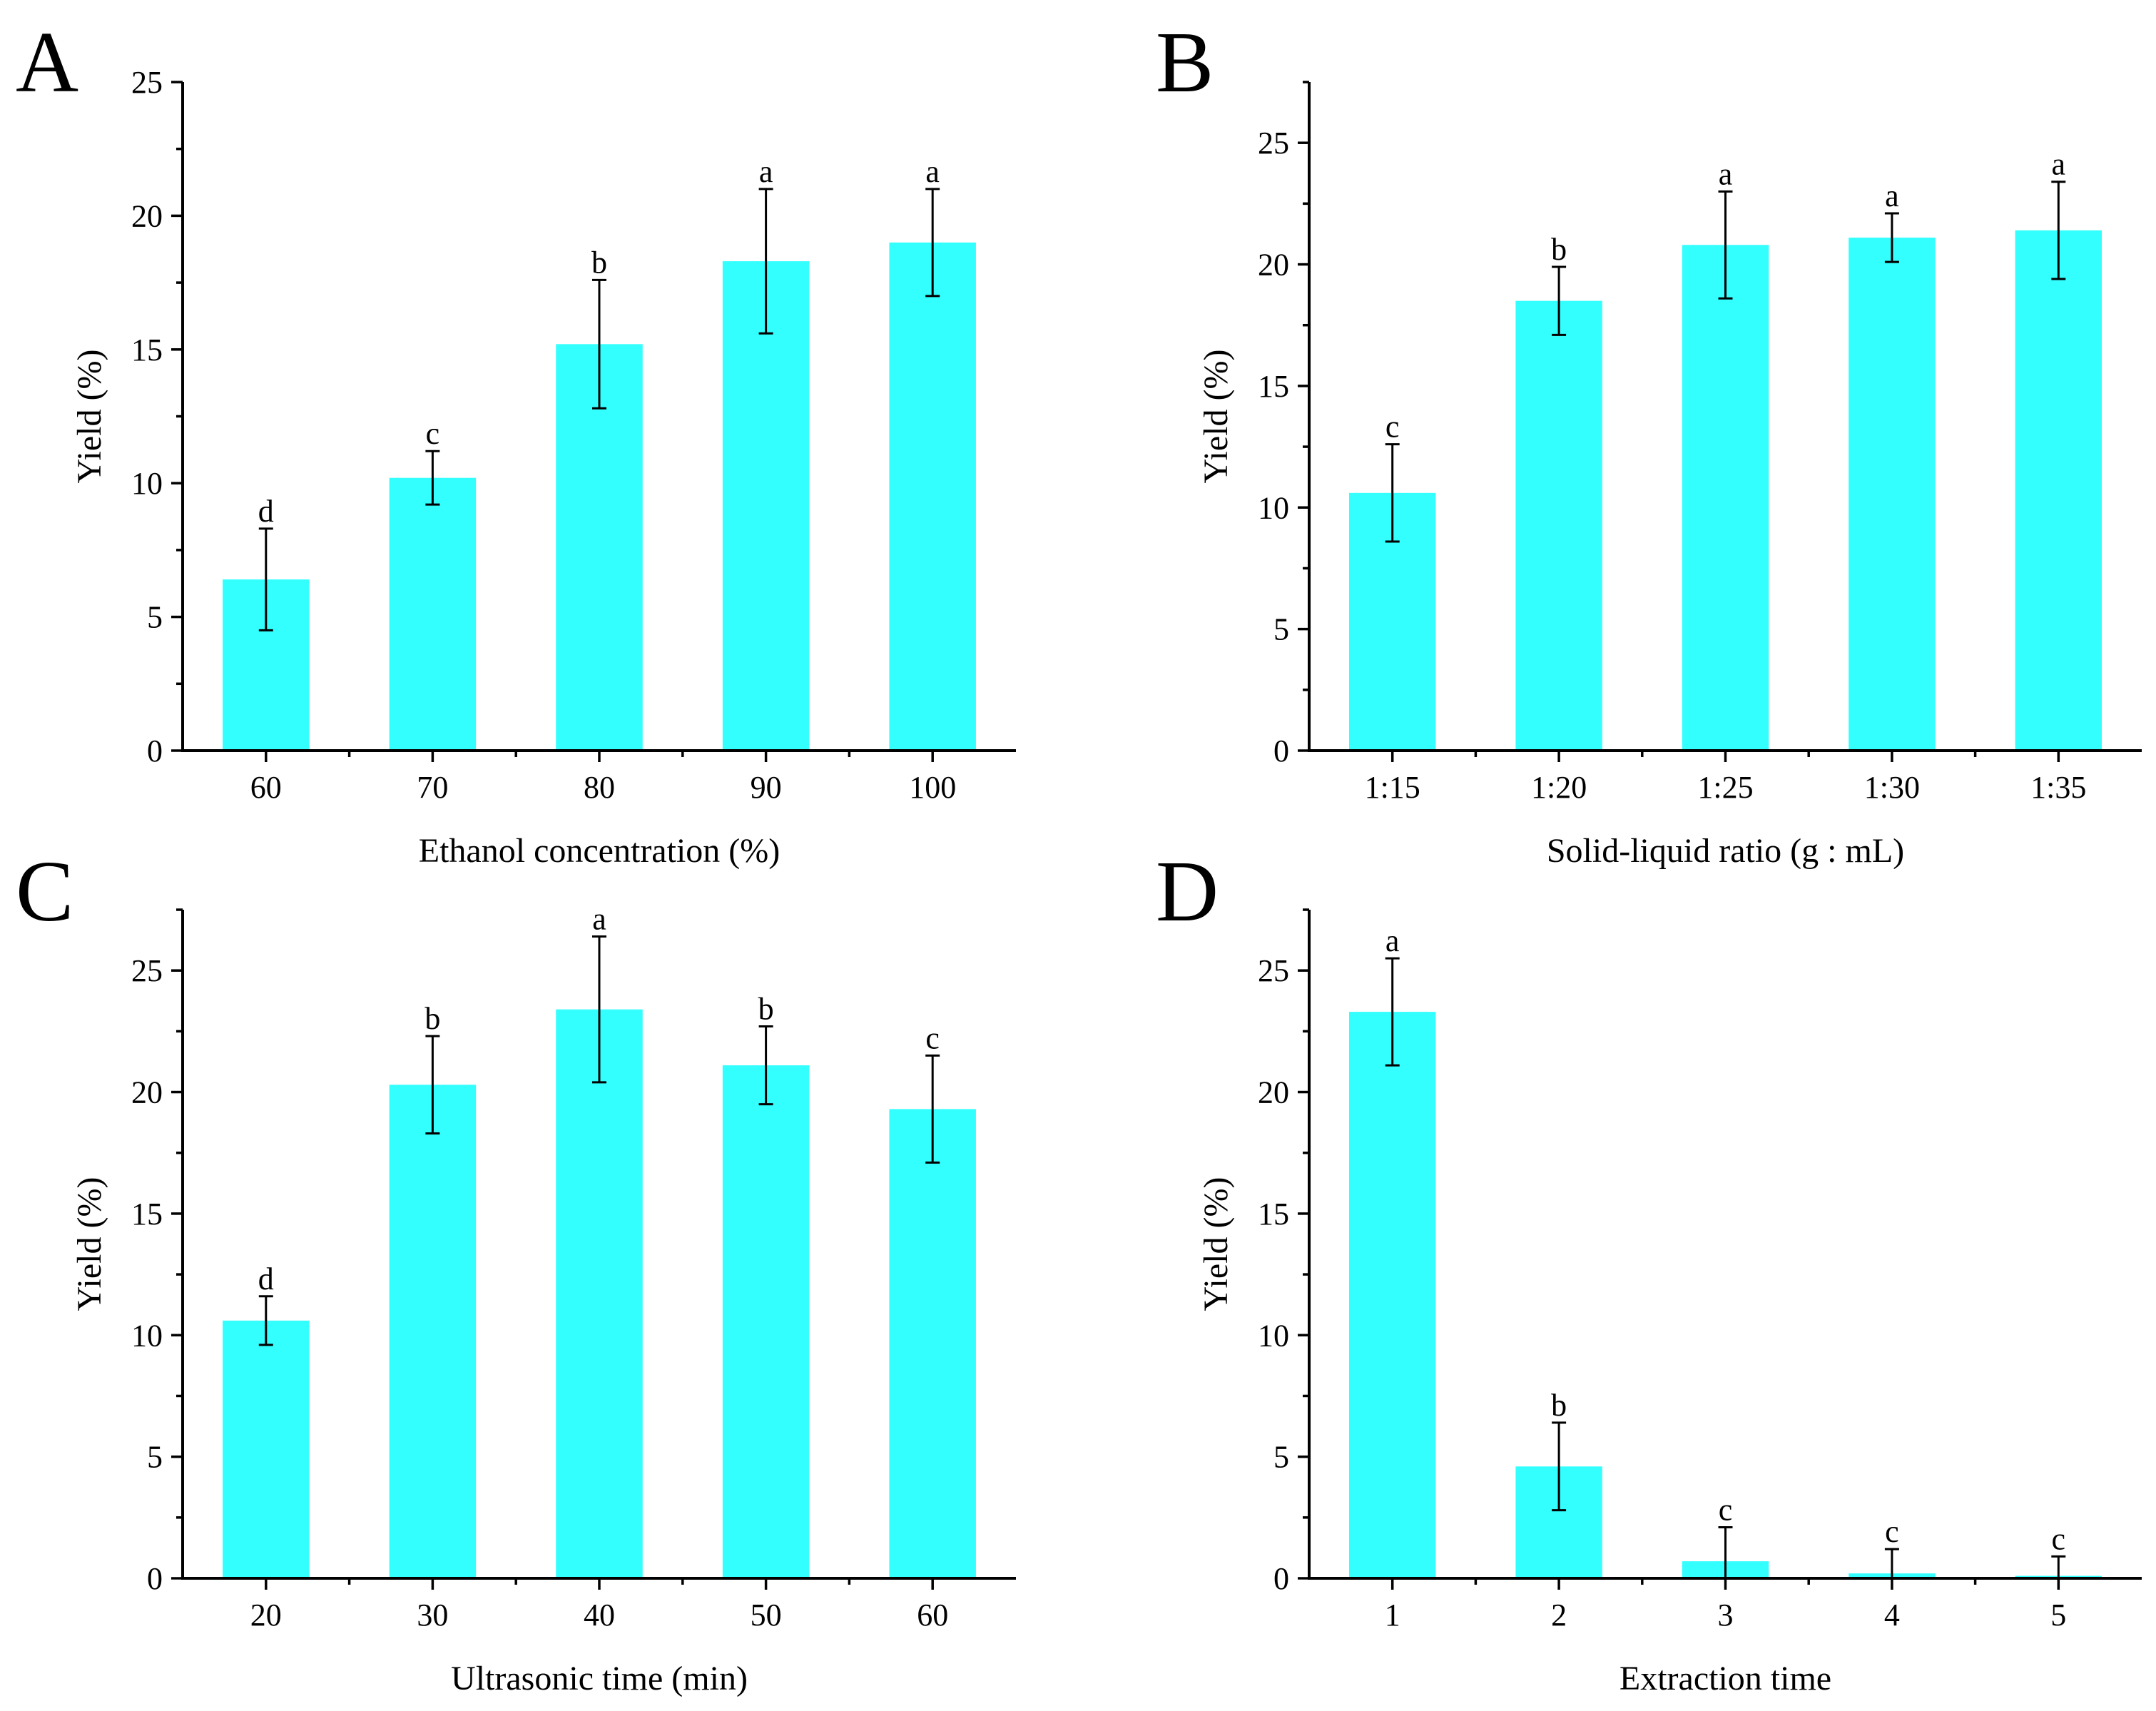 The width and height of the screenshot is (2156, 1711). I want to click on panel-letter: A, so click(47, 62).